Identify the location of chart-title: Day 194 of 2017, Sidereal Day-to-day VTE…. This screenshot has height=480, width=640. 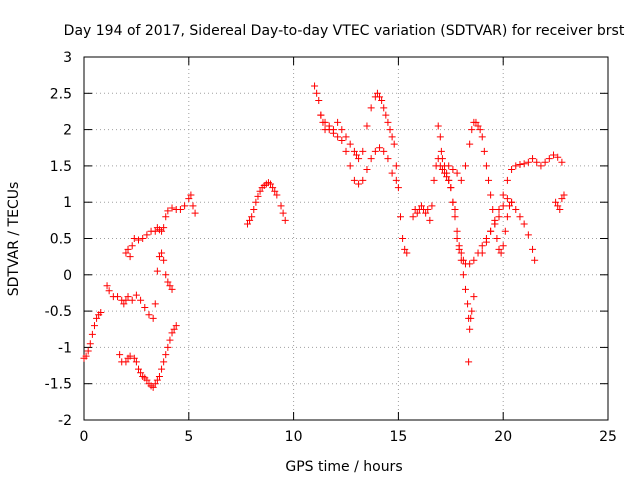
(344, 31).